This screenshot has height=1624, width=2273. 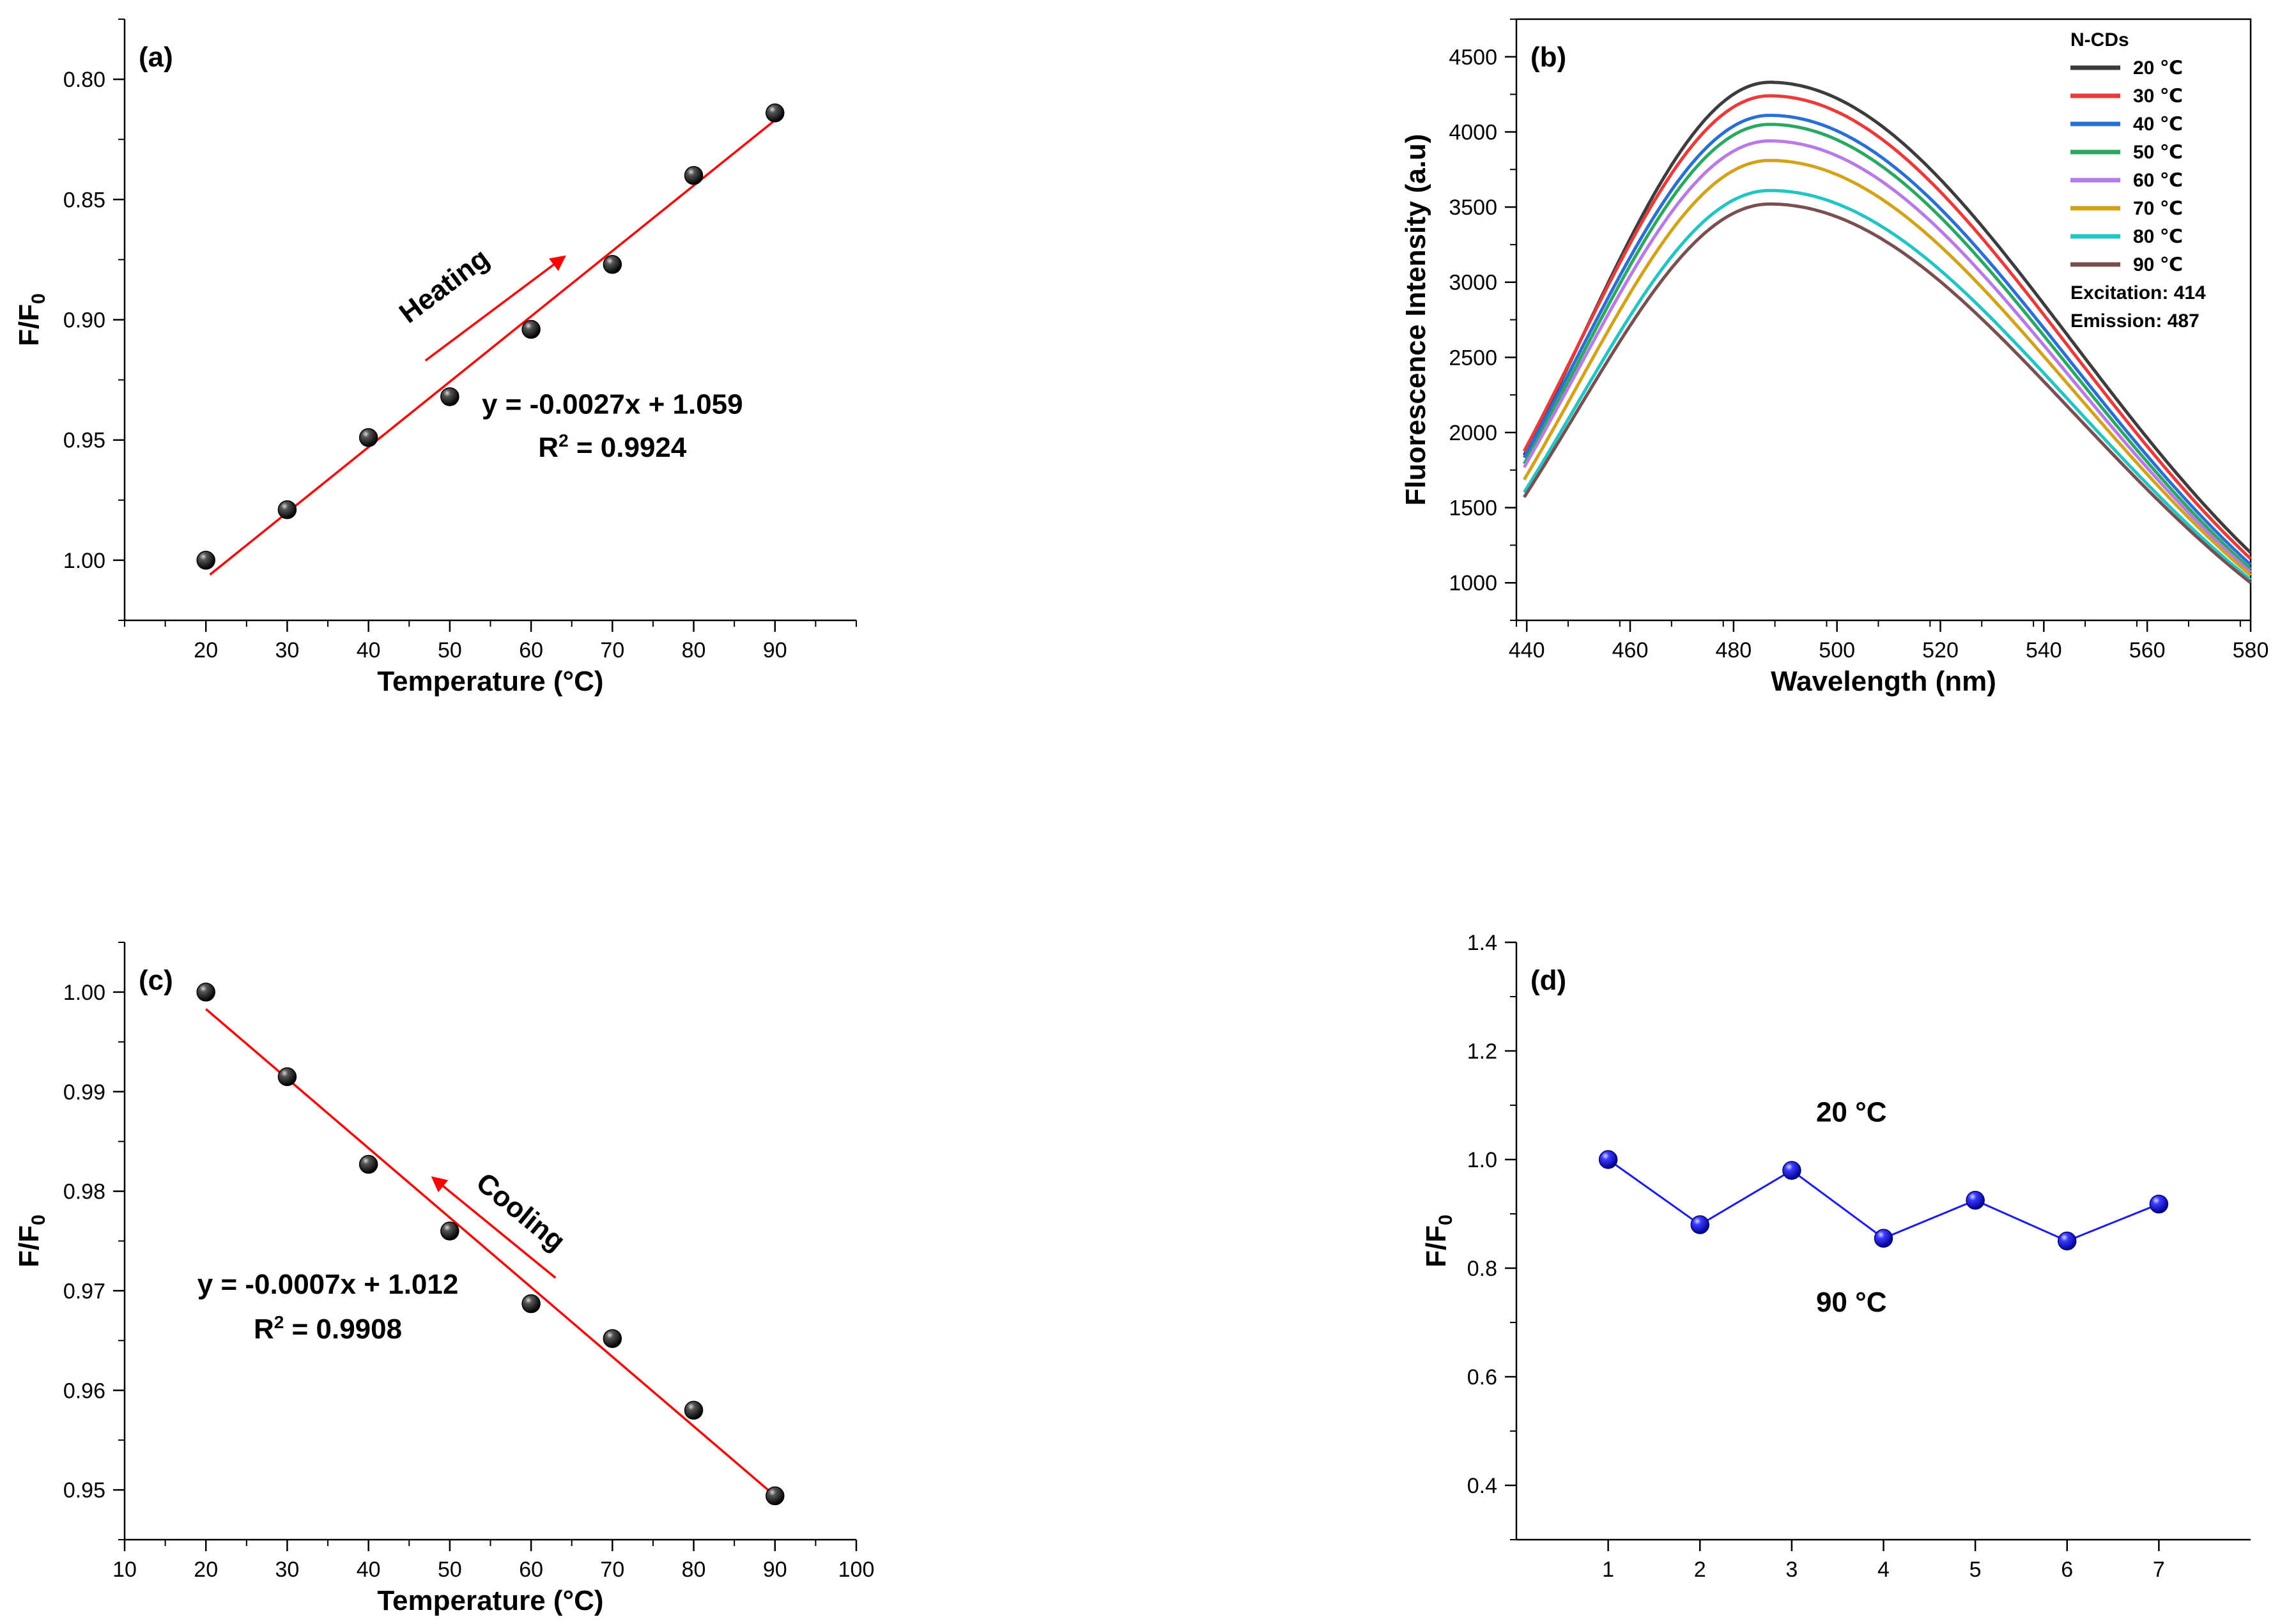 What do you see at coordinates (2158, 209) in the screenshot?
I see `legend-entry: 70 ℃` at bounding box center [2158, 209].